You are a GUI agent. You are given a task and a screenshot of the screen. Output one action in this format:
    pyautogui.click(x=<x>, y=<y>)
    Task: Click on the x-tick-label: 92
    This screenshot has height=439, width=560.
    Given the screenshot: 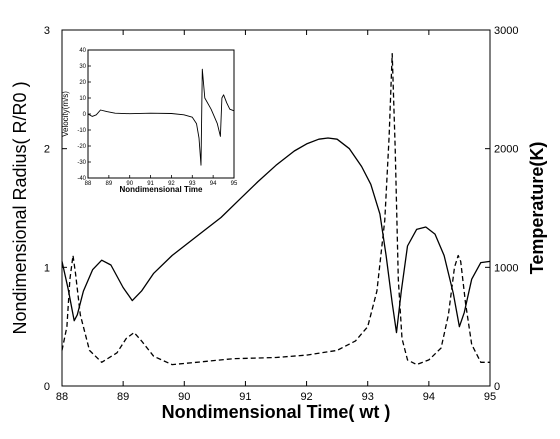 What is the action you would take?
    pyautogui.click(x=306, y=397)
    